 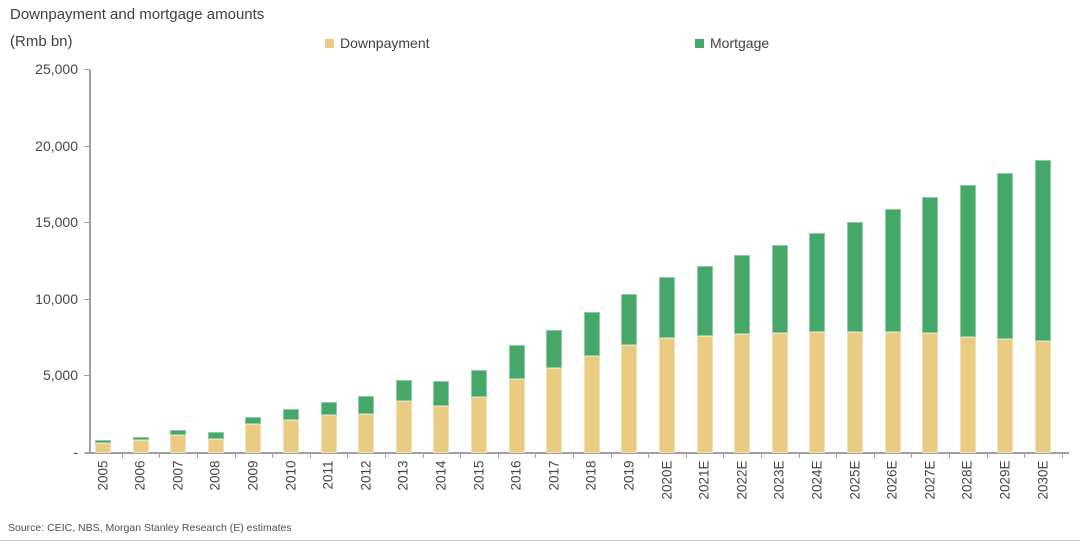 What do you see at coordinates (967, 395) in the screenshot?
I see `downpayment-segment-2028E` at bounding box center [967, 395].